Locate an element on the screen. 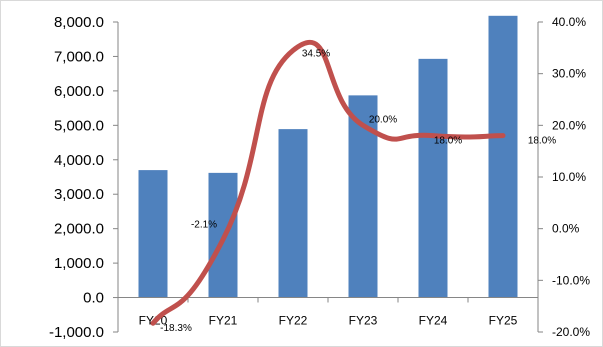  left-tick-label: 1,000.0 is located at coordinates (79, 263).